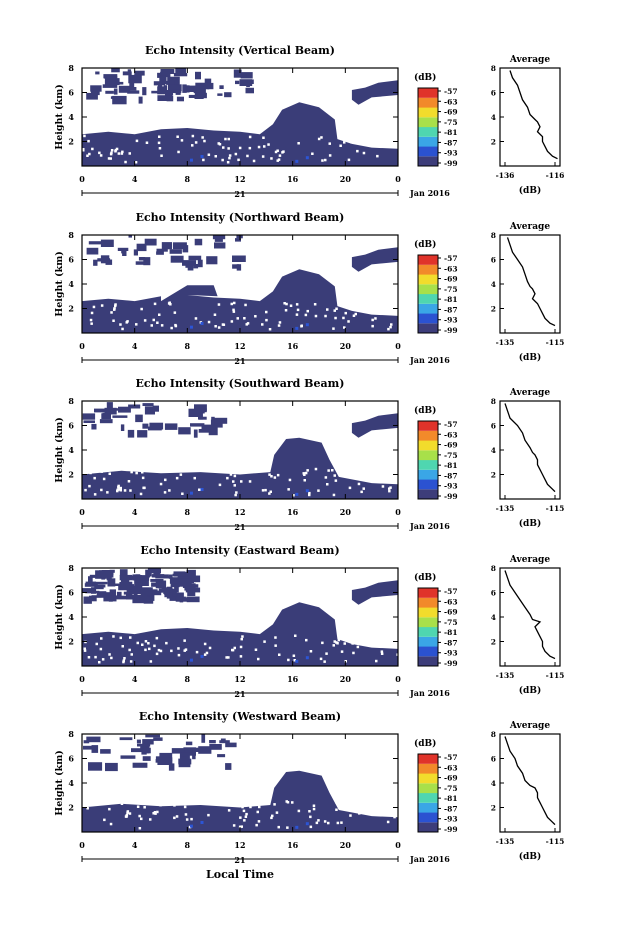  I want to click on colorbar-frame, so click(428, 627).